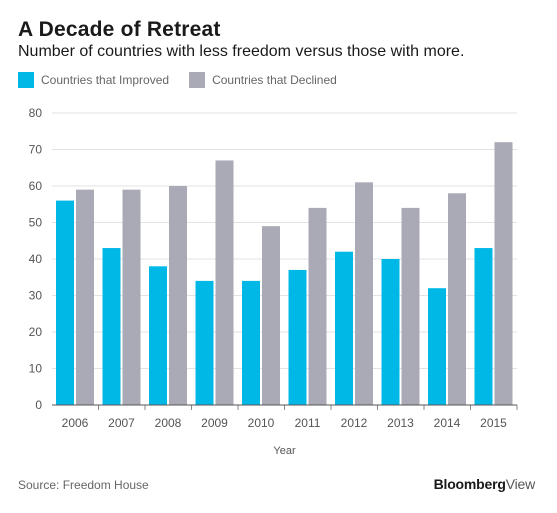  I want to click on legend-item-declined: Countries that Declined, so click(263, 80).